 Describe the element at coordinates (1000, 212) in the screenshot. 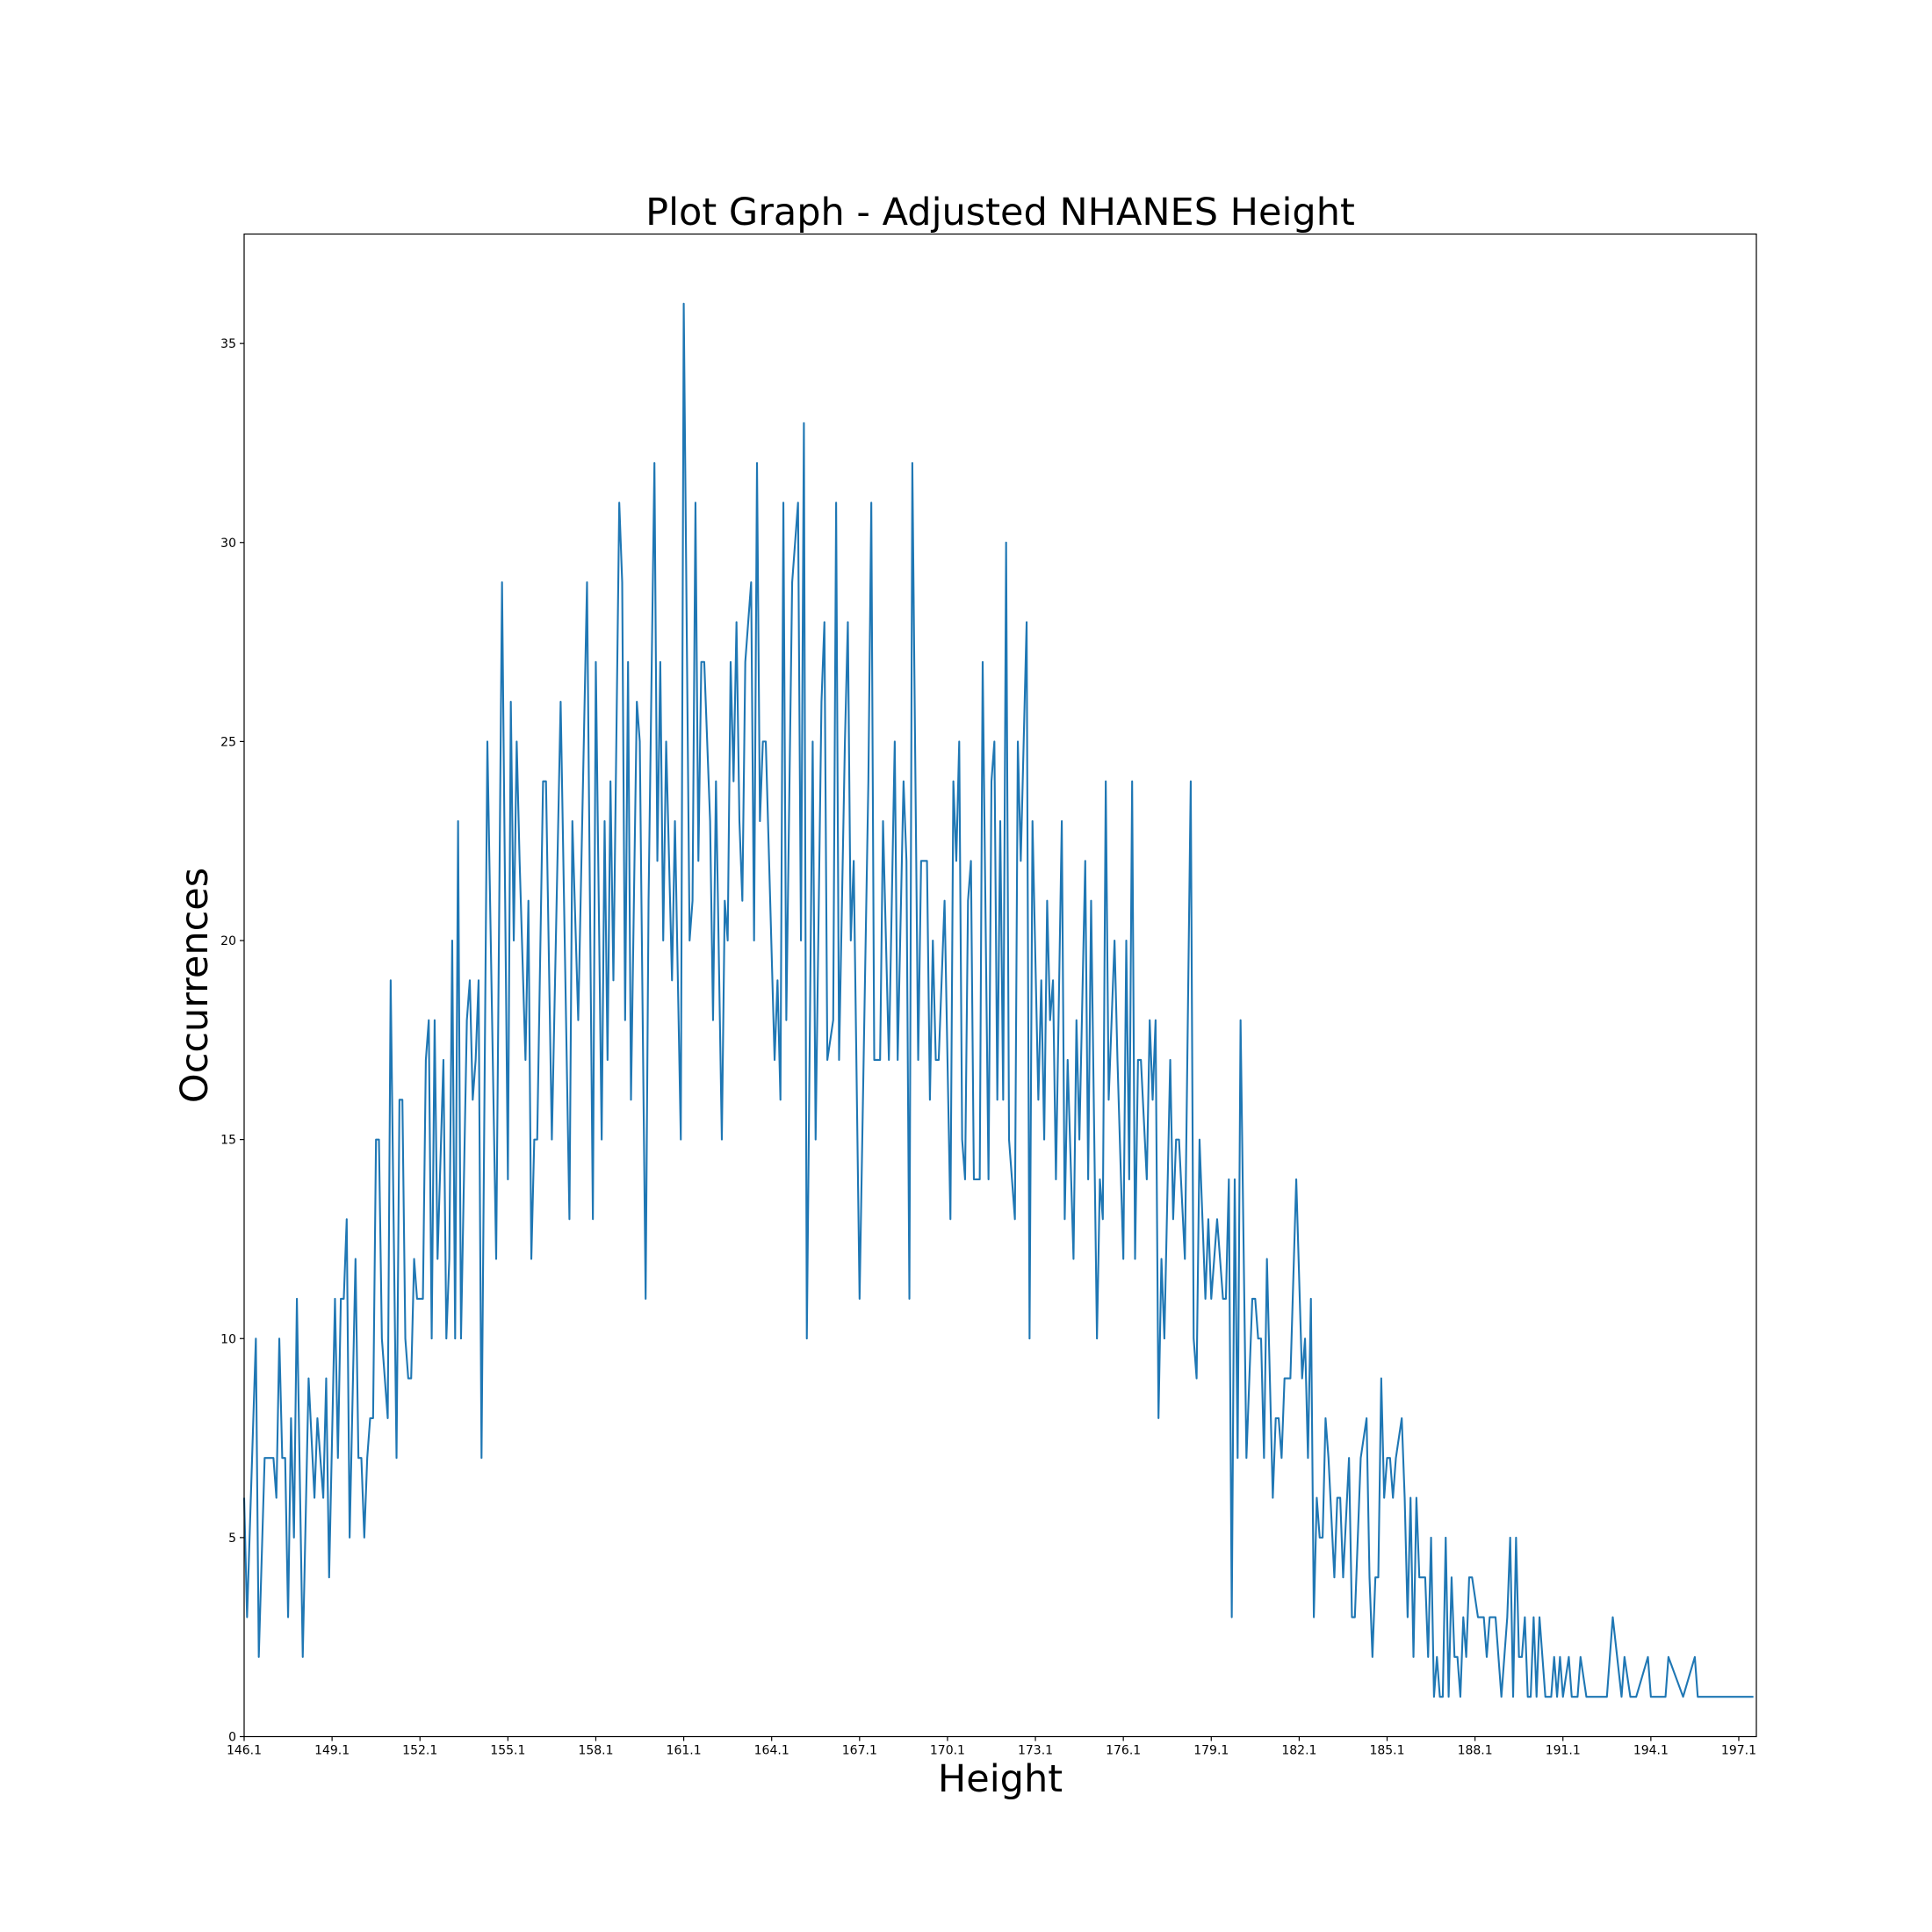

I see `chart-title: Plot Graph - Adjusted NHANES Height` at that location.